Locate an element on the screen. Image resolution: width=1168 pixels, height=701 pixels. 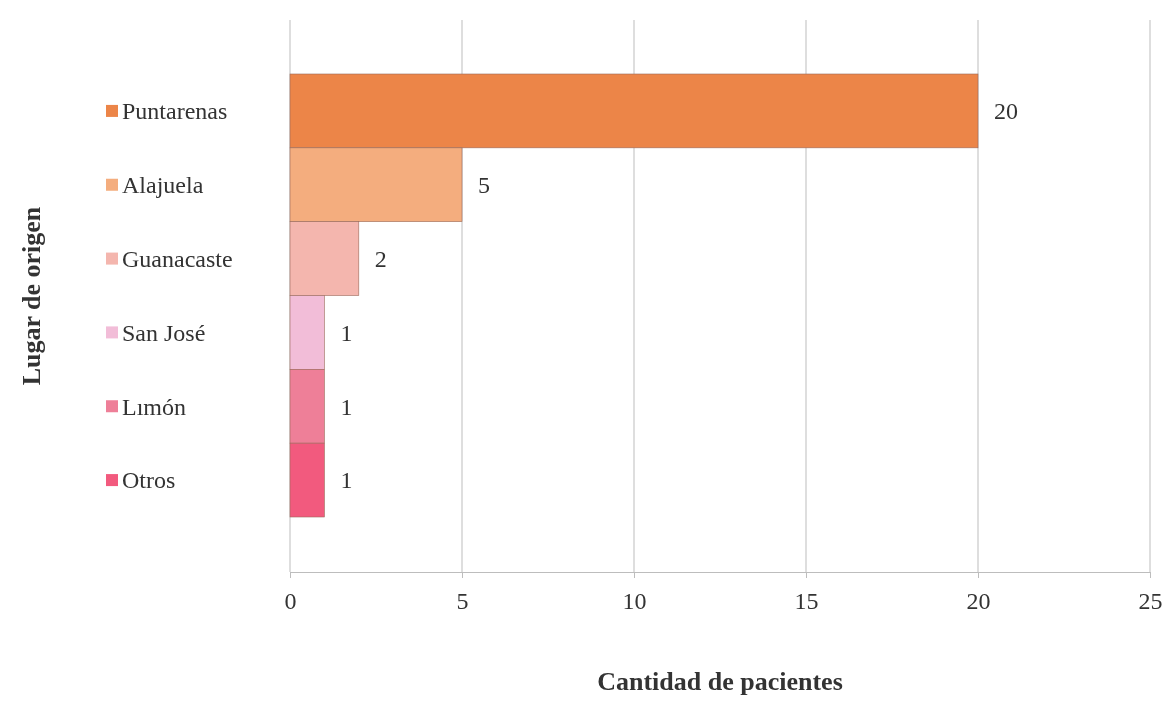
y-tick-label: Guanacaste is located at coordinates (177, 258).